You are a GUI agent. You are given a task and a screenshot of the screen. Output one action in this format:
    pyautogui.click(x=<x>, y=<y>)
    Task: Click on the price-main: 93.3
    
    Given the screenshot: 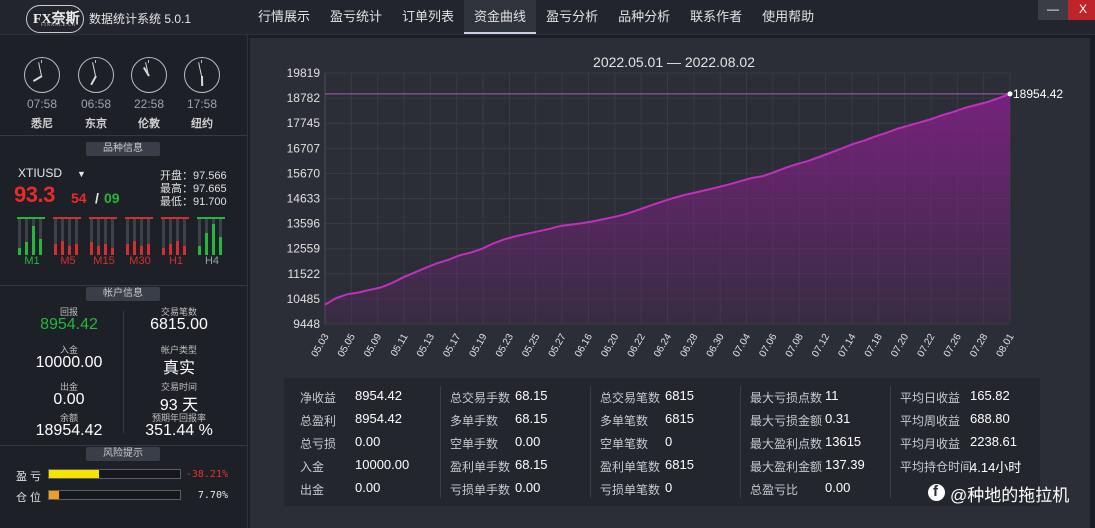 What is the action you would take?
    pyautogui.click(x=34, y=194)
    